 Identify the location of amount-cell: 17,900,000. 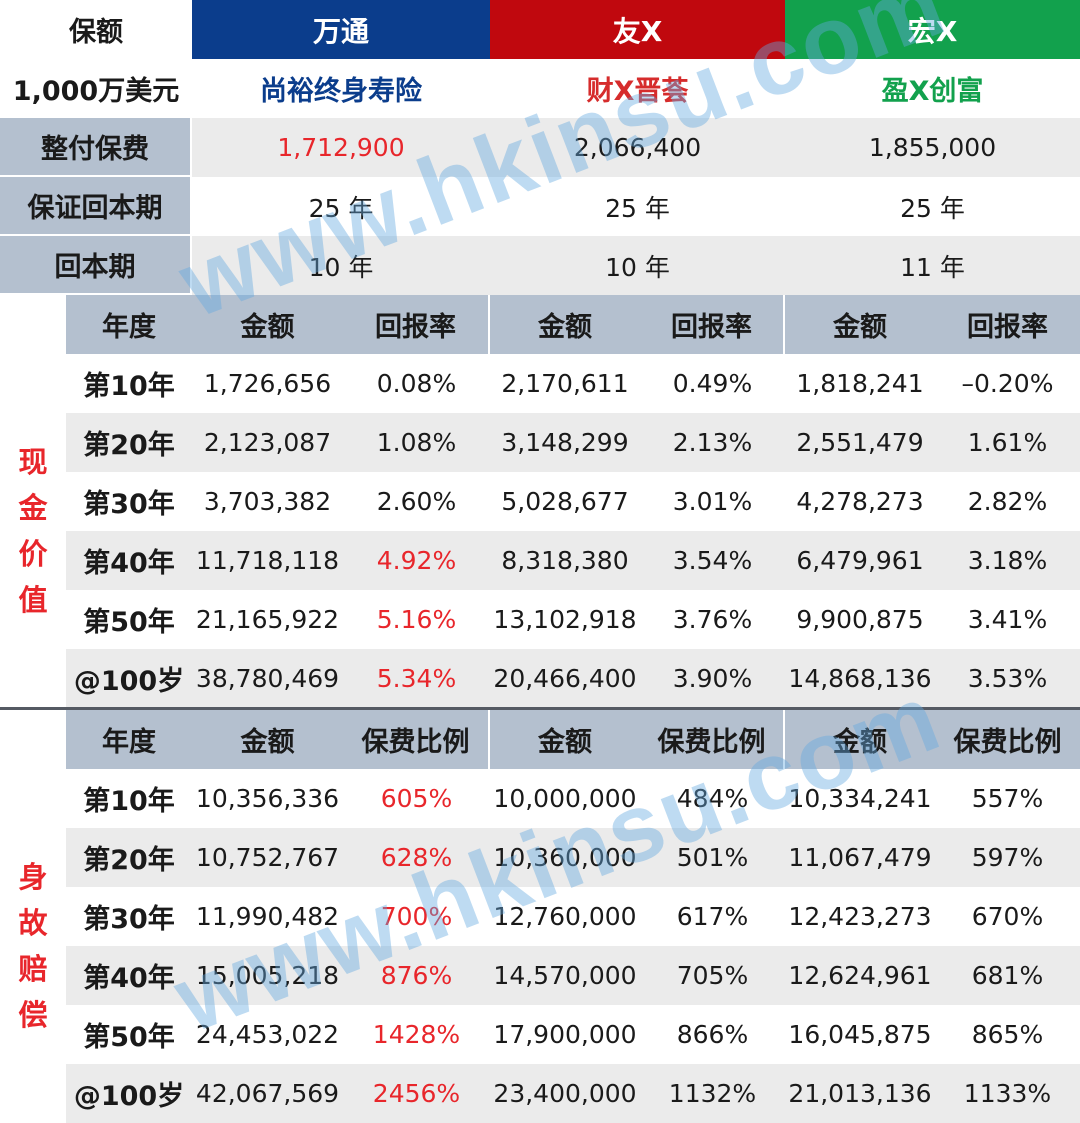
(565, 1034).